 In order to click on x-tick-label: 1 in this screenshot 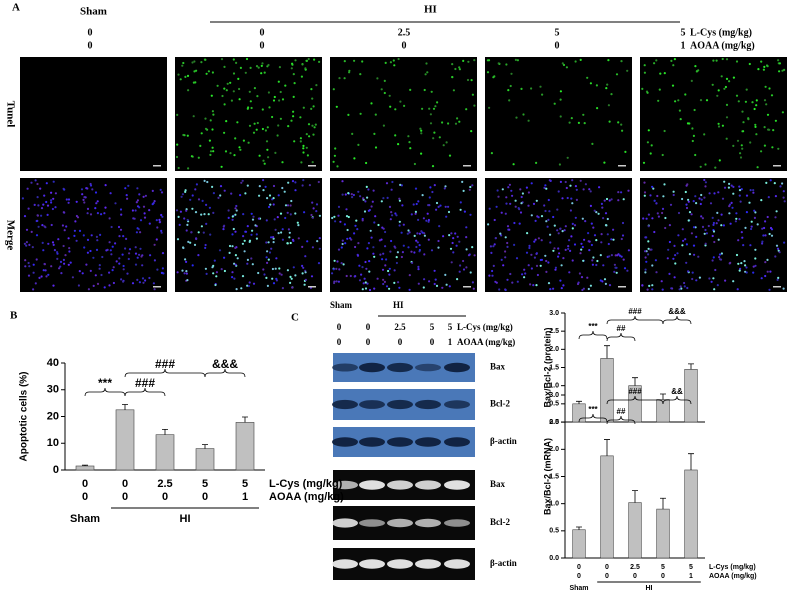, I will do `click(245, 497)`.